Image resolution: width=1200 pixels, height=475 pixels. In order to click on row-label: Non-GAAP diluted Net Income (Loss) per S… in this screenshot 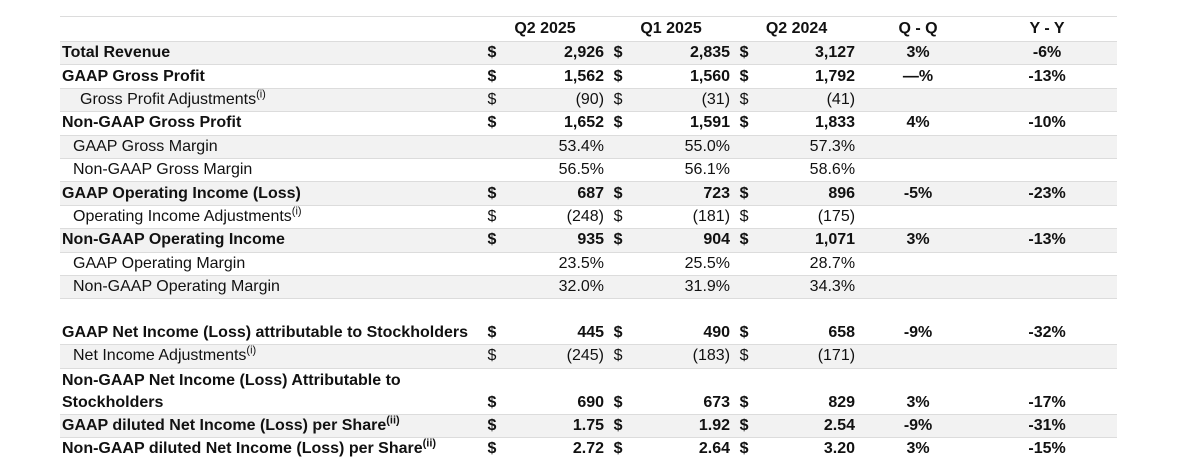, I will do `click(271, 449)`.